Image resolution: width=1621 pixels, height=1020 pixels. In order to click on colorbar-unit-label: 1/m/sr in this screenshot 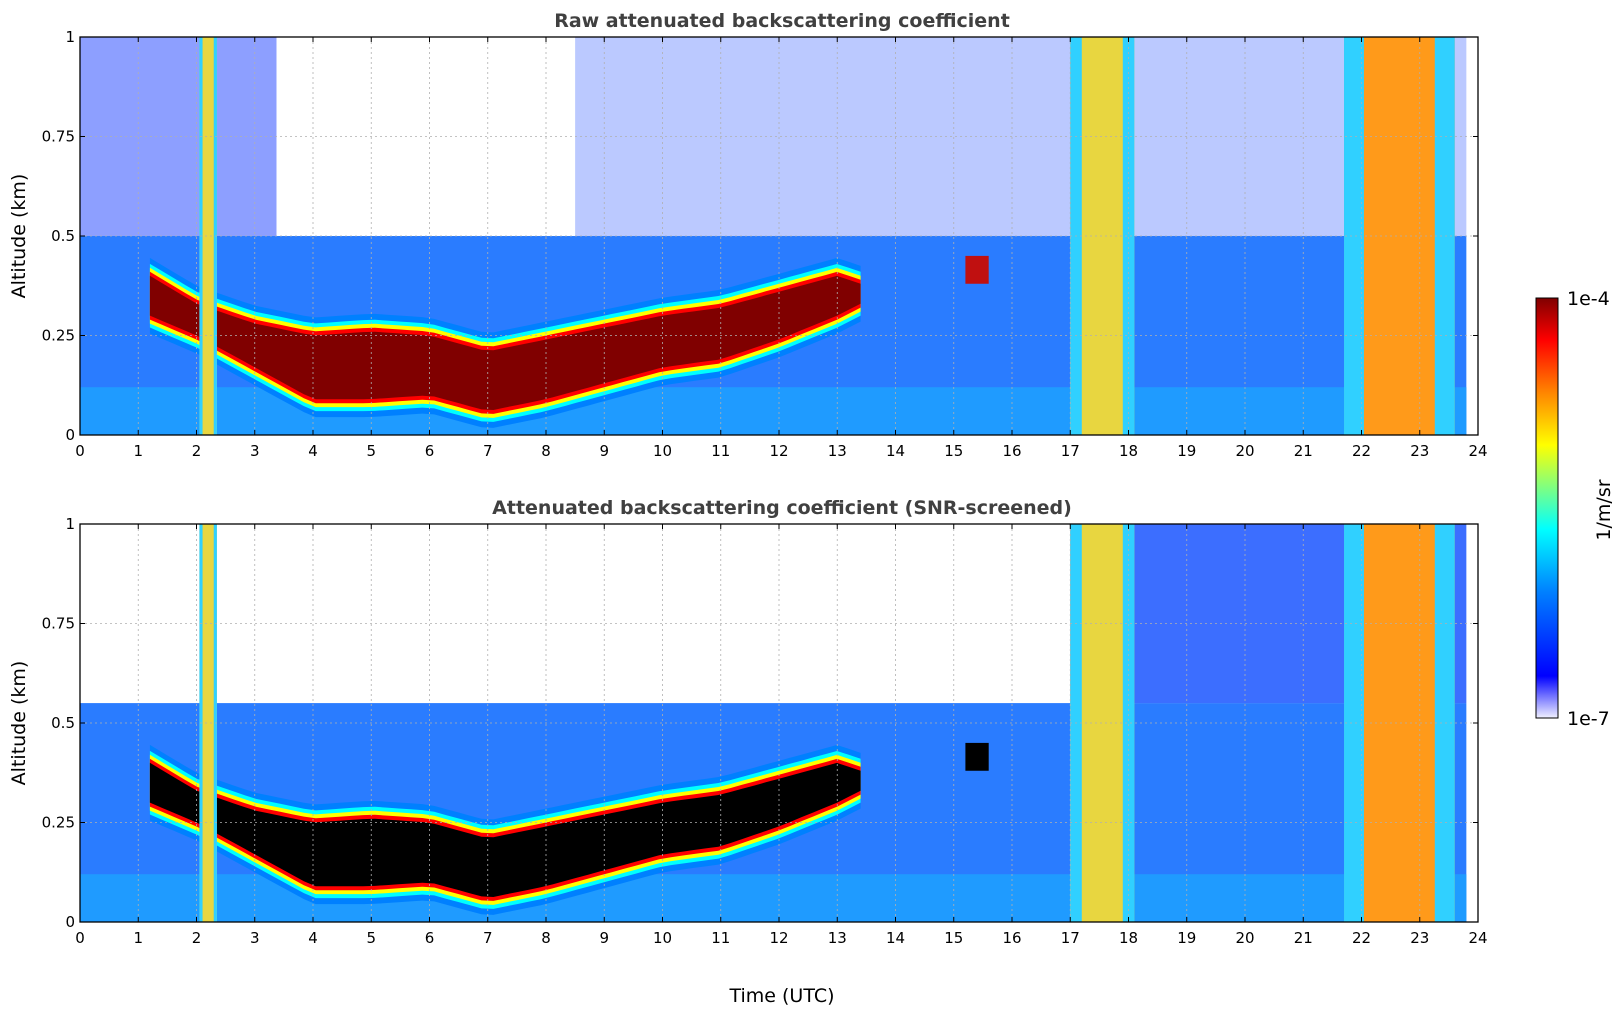, I will do `click(1604, 509)`.